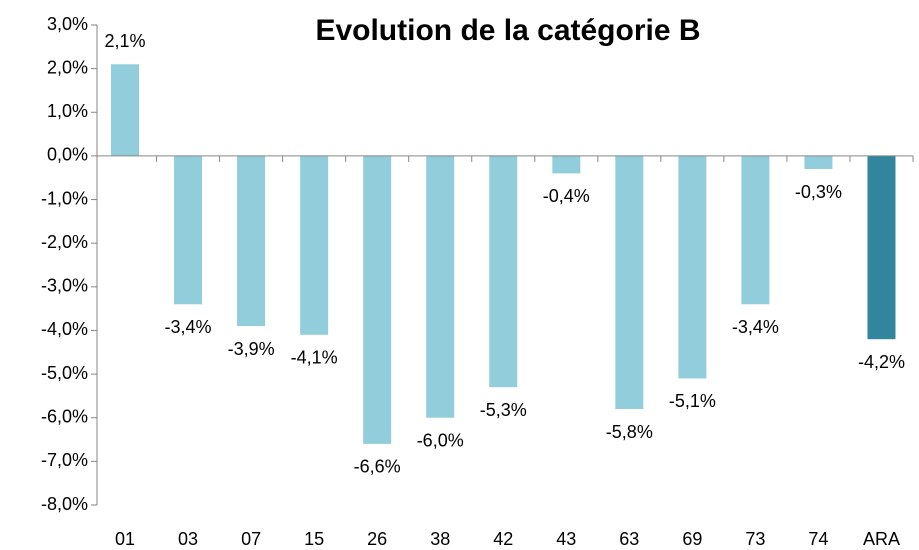 The height and width of the screenshot is (550, 919). I want to click on y-tick-label: -4,0%, so click(64, 329).